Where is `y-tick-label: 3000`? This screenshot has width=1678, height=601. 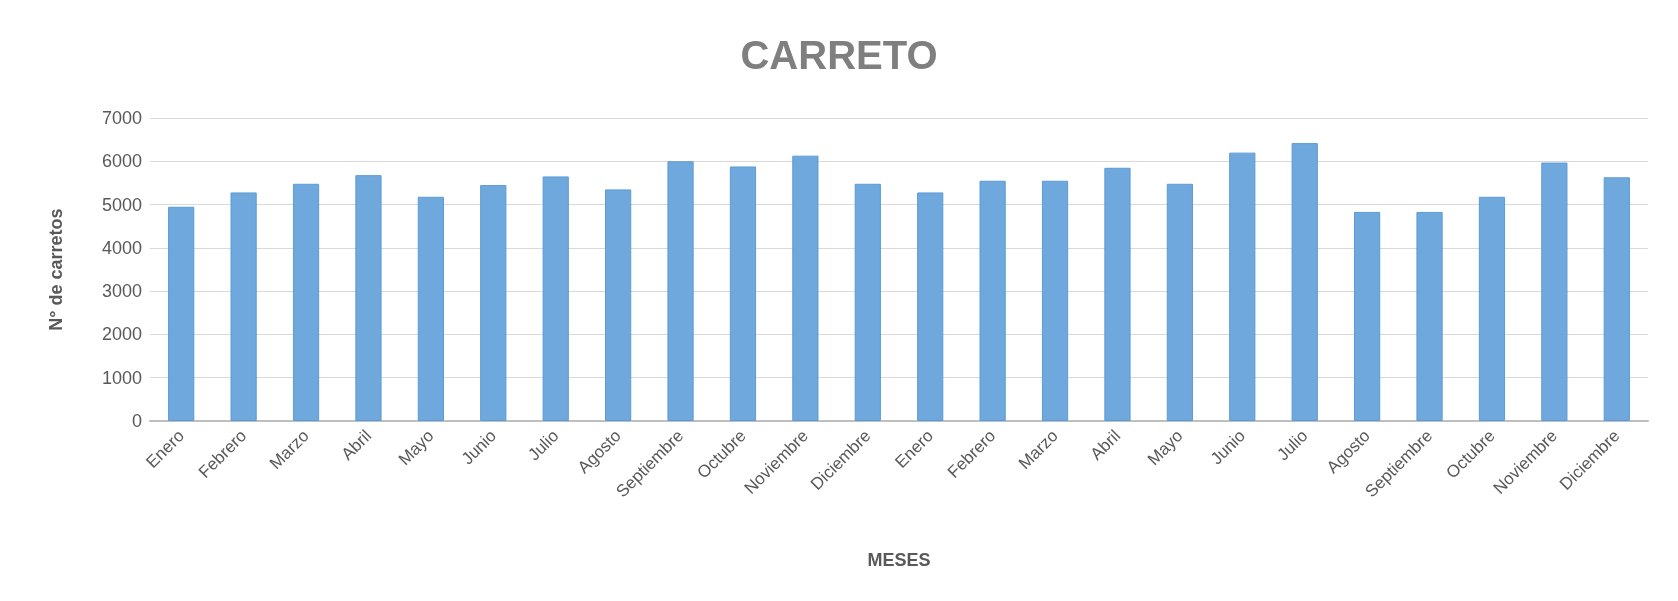
y-tick-label: 3000 is located at coordinates (121, 291).